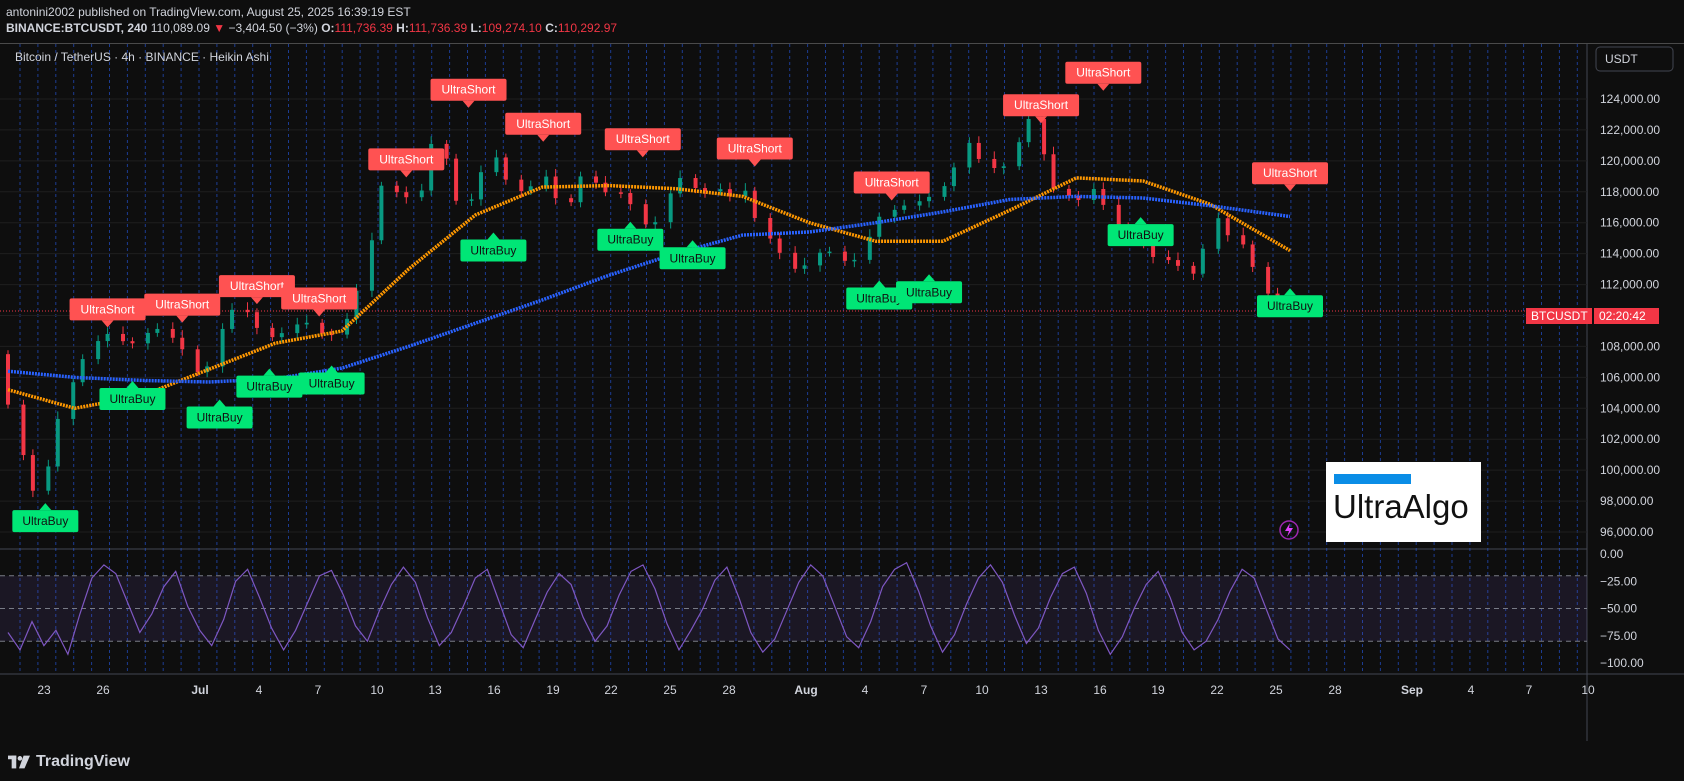 The height and width of the screenshot is (781, 1684). I want to click on oscillator-tick-label: 0.00, so click(1612, 554).